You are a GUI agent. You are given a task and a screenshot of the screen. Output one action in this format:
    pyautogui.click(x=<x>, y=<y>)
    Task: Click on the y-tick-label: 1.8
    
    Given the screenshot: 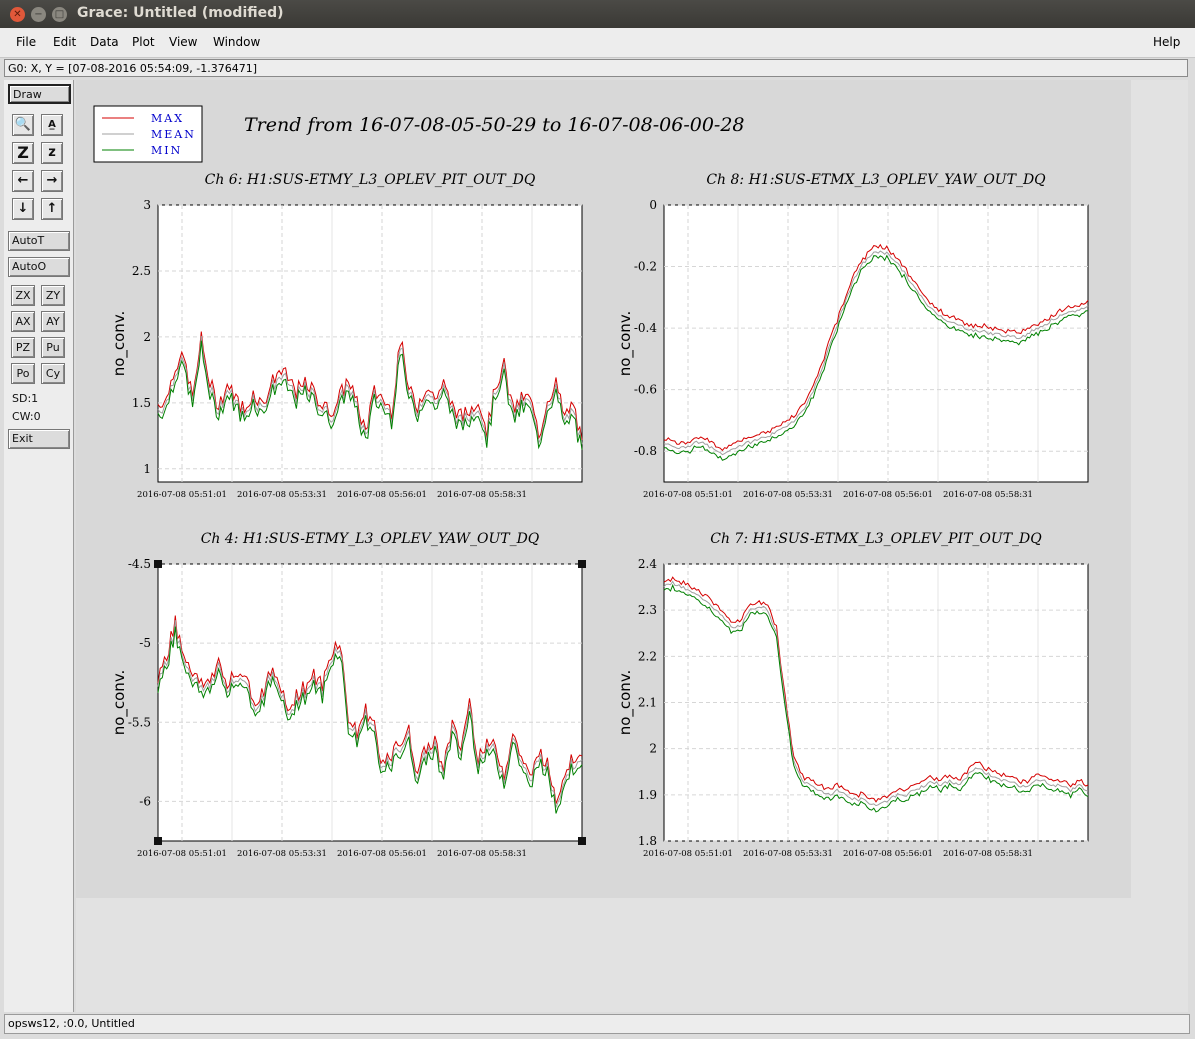 What is the action you would take?
    pyautogui.click(x=647, y=841)
    